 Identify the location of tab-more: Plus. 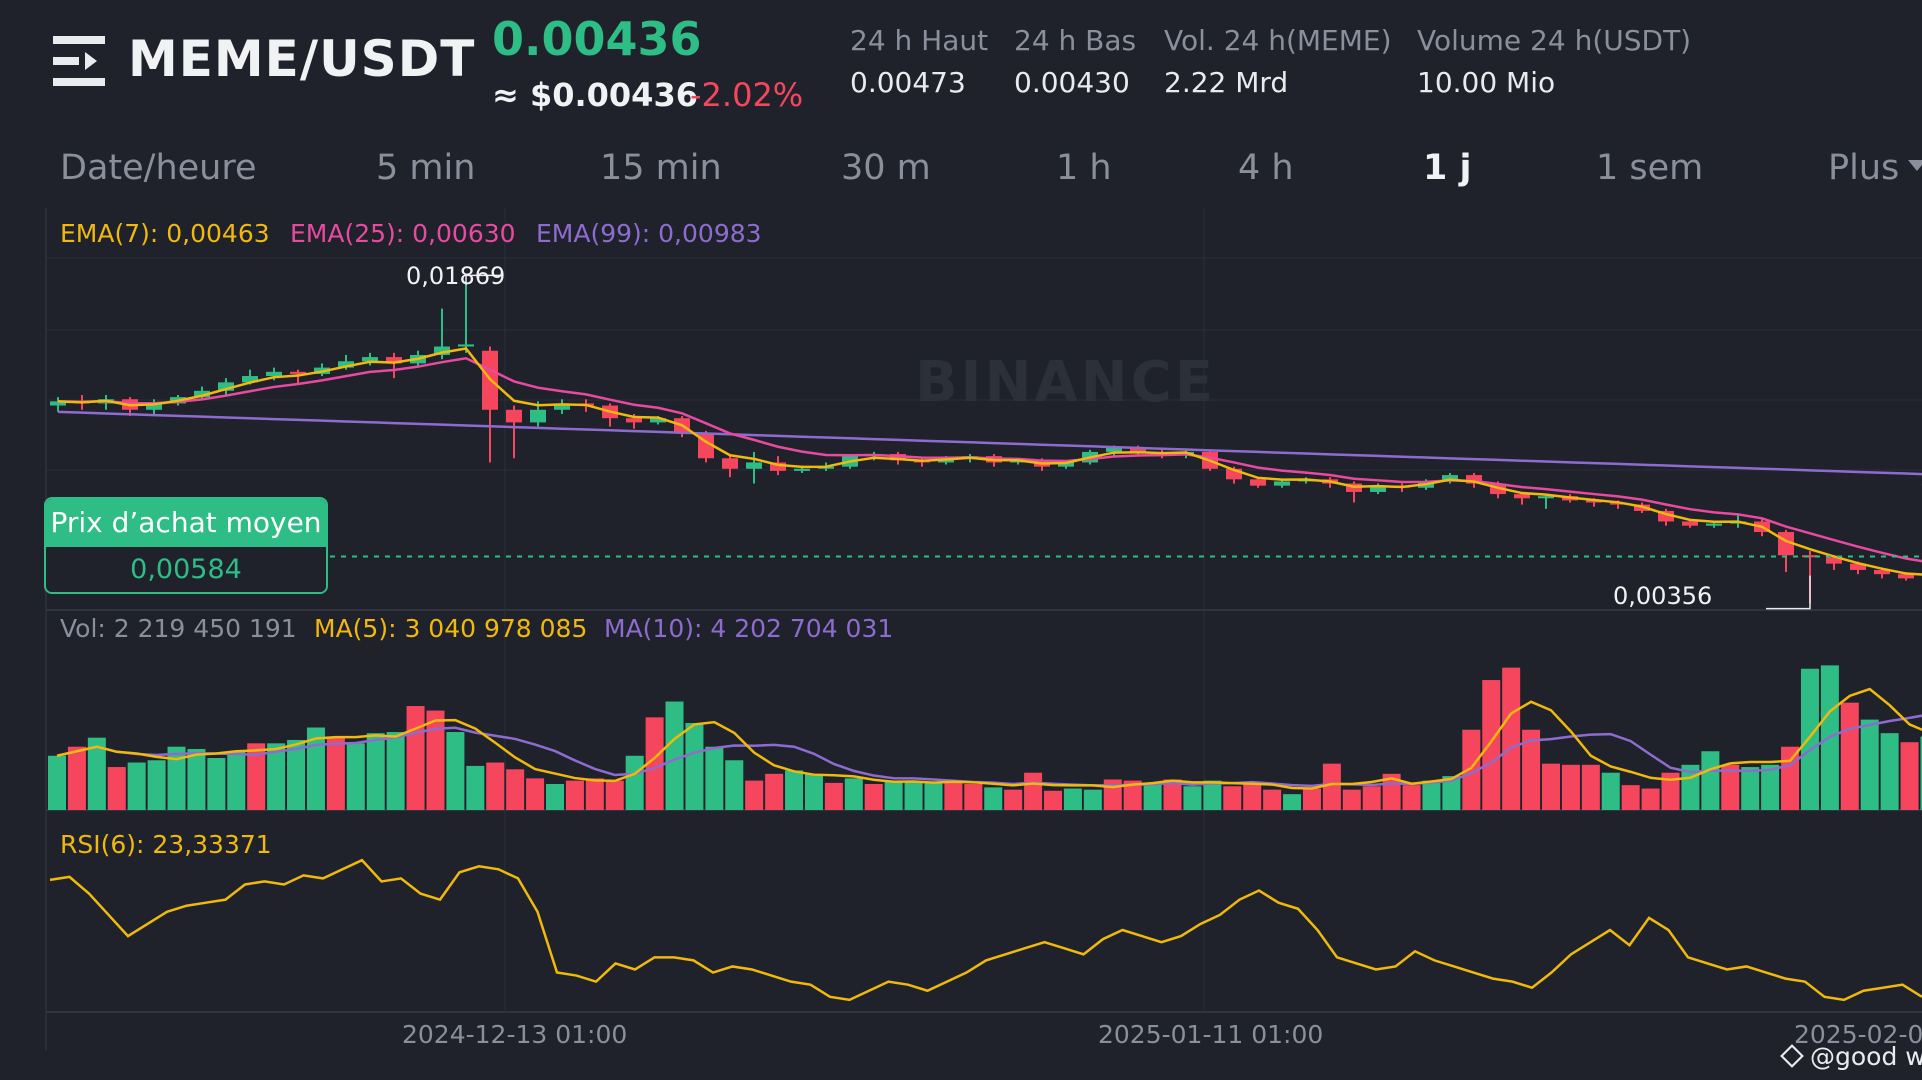
(1864, 168).